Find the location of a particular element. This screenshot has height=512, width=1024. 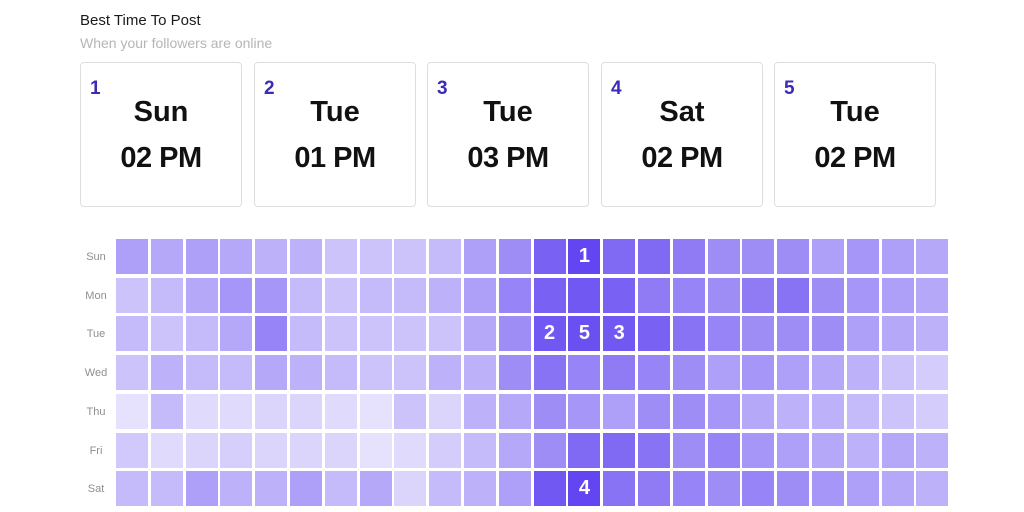

best-time-card-4: 4 Sat 02 PM is located at coordinates (682, 134).